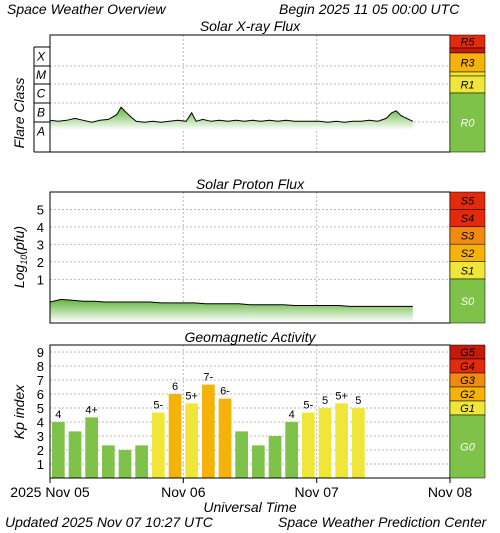 This screenshot has width=500, height=533. What do you see at coordinates (40, 244) in the screenshot?
I see `proton-tick-label: 3` at bounding box center [40, 244].